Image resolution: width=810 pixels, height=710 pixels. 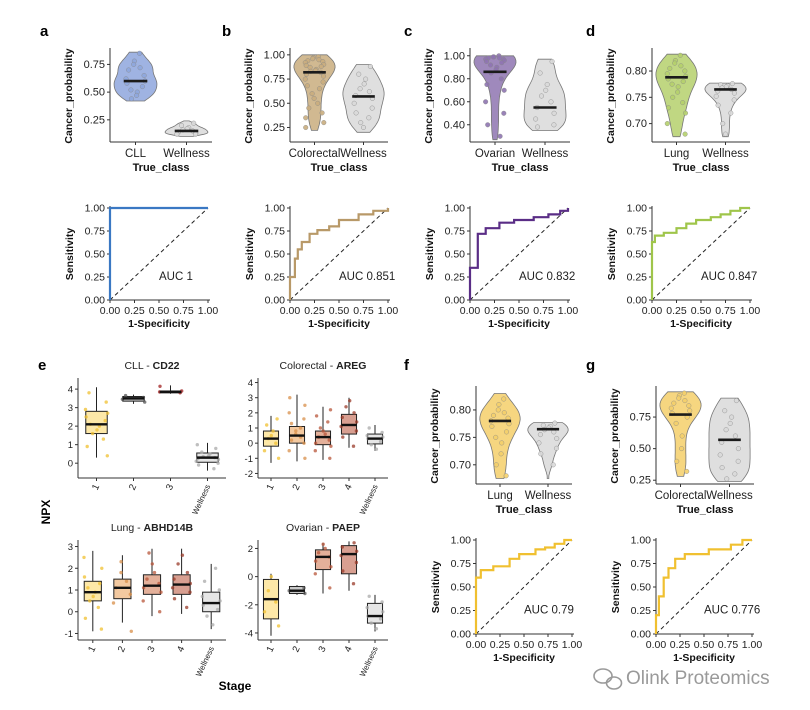 What do you see at coordinates (349, 560) in the screenshot?
I see `box-iqr` at bounding box center [349, 560].